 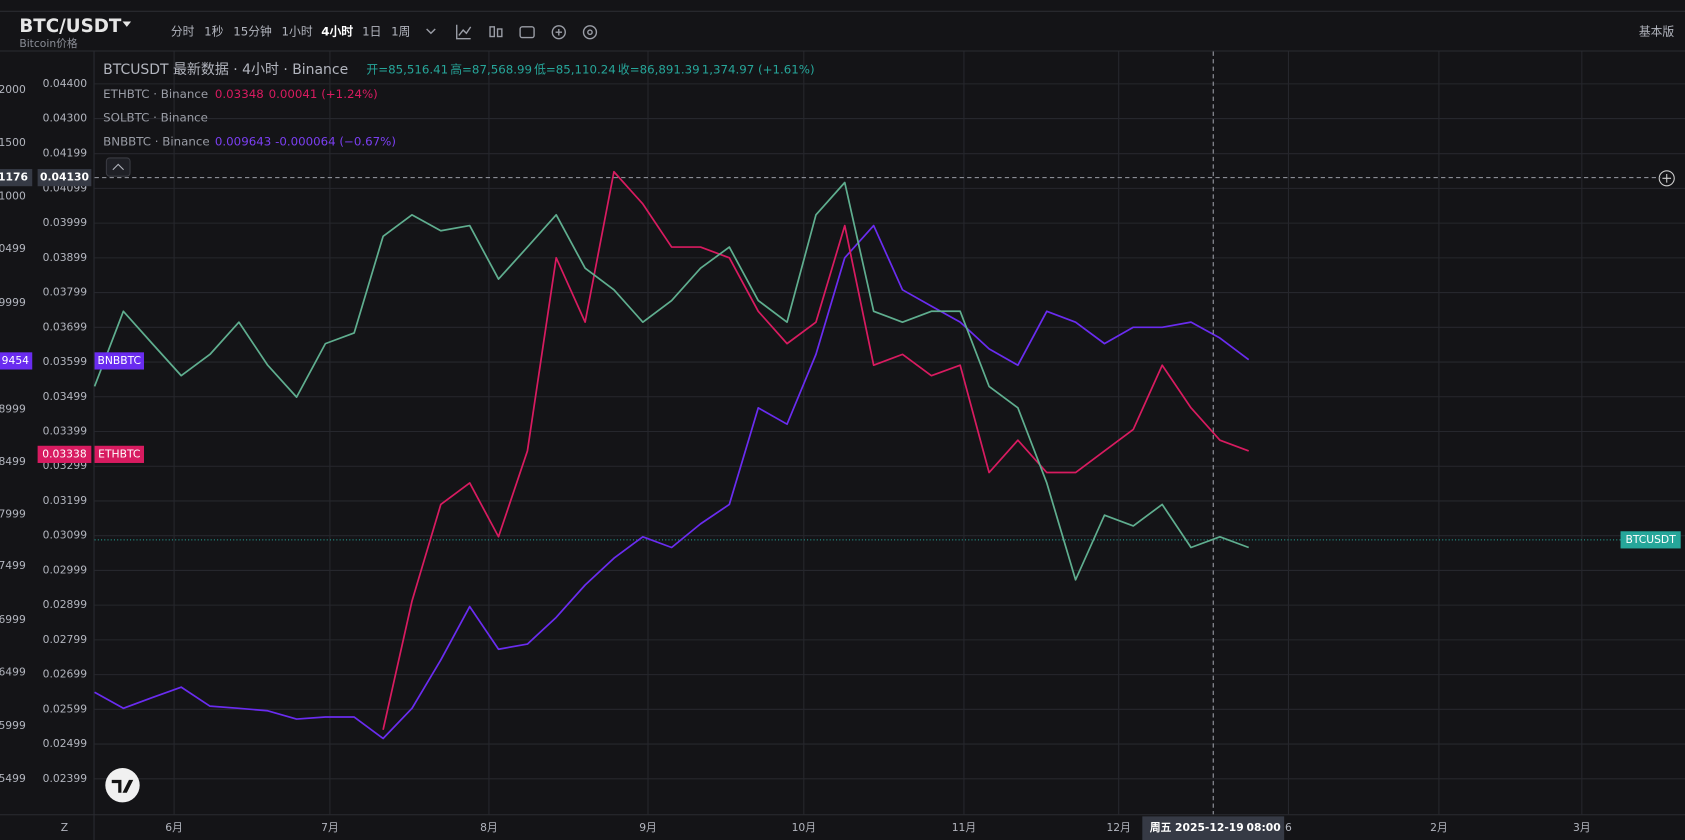 I want to click on crosshair-clock: 08:00, so click(x=1264, y=827).